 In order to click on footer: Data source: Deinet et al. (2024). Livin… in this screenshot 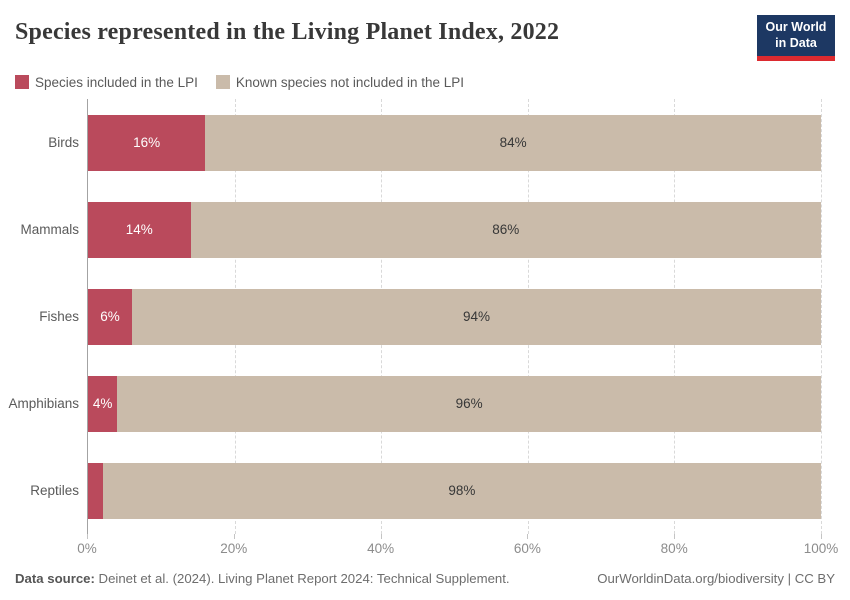, I will do `click(425, 578)`.